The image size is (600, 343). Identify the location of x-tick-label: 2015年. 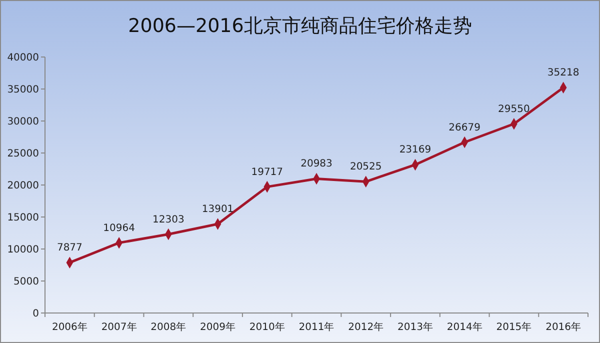
(514, 327).